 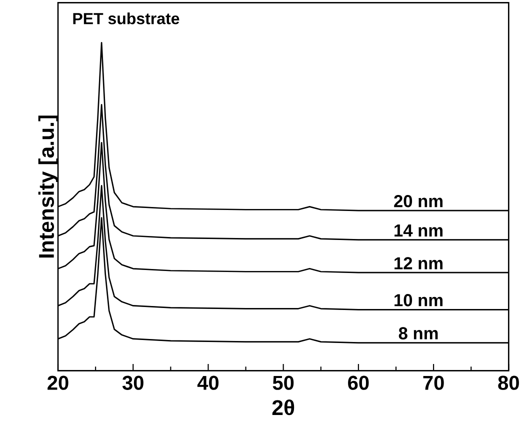 What do you see at coordinates (126, 18) in the screenshot?
I see `text: PET substrate` at bounding box center [126, 18].